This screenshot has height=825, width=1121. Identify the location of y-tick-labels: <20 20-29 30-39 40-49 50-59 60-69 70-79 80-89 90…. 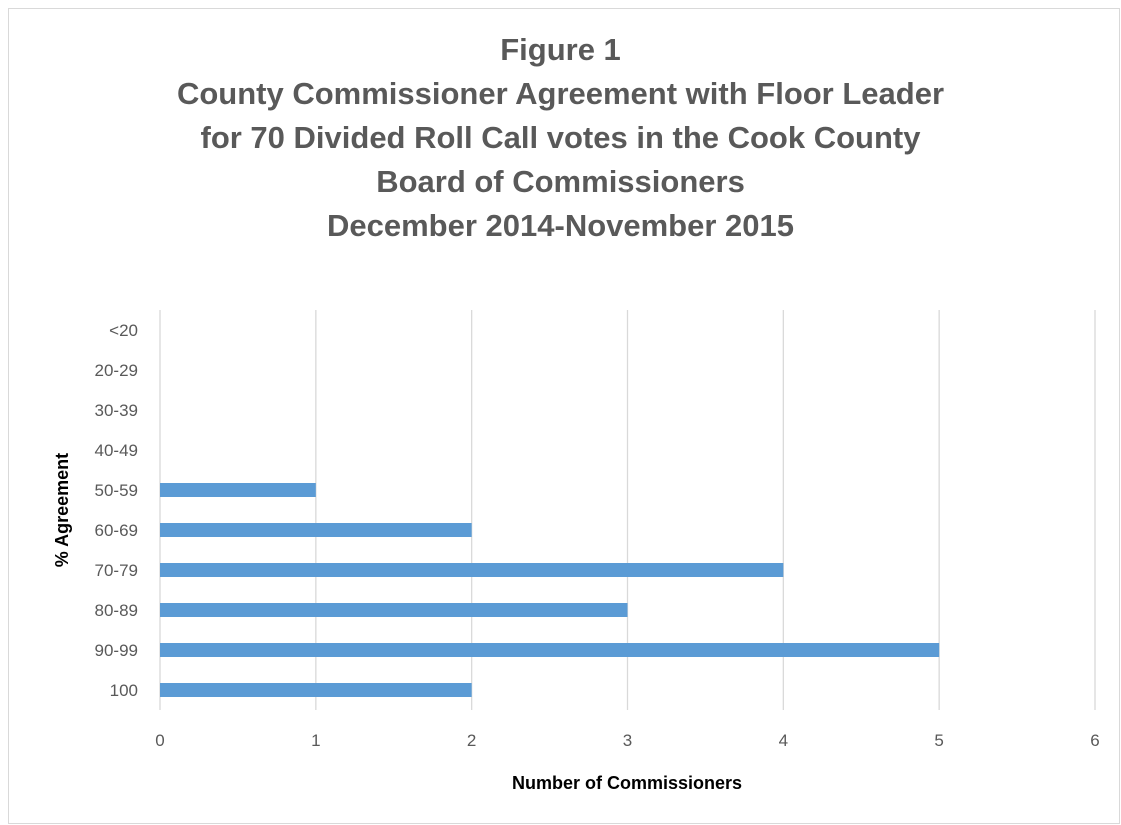
(116, 510).